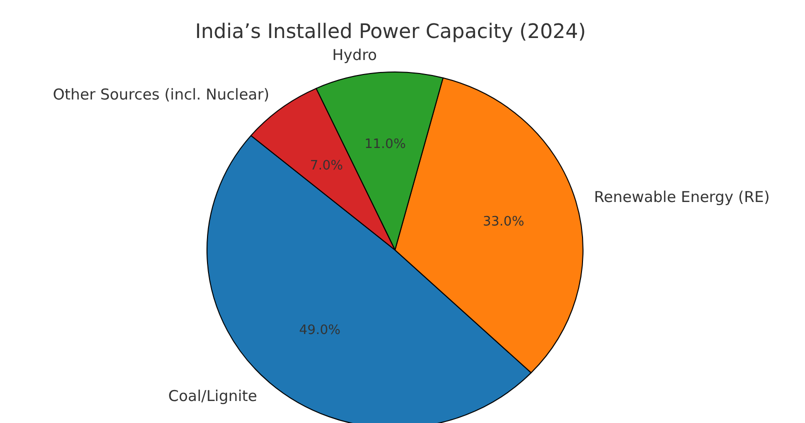  I want to click on chart-title: India’s Installed Power Capacity (2024), so click(390, 31).